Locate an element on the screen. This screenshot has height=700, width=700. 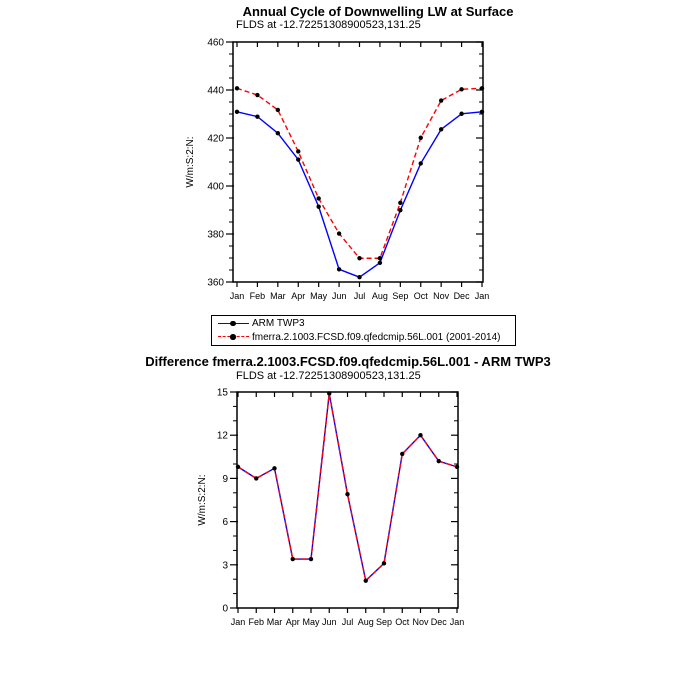
y-tick-label: 400 is located at coordinates (215, 187).